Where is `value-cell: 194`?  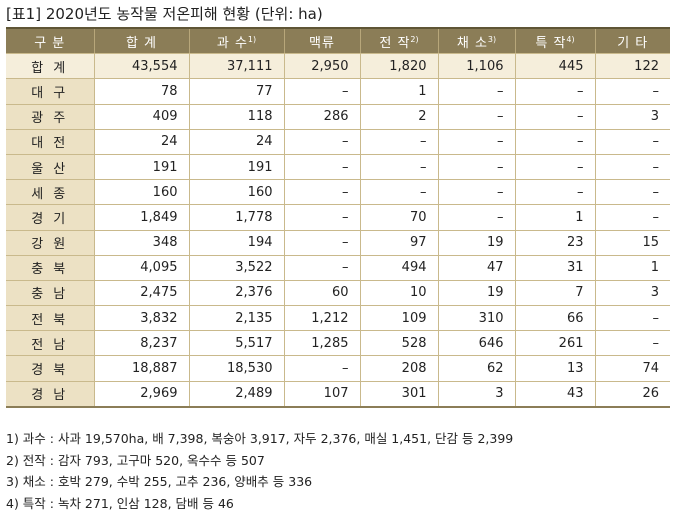 value-cell: 194 is located at coordinates (237, 243).